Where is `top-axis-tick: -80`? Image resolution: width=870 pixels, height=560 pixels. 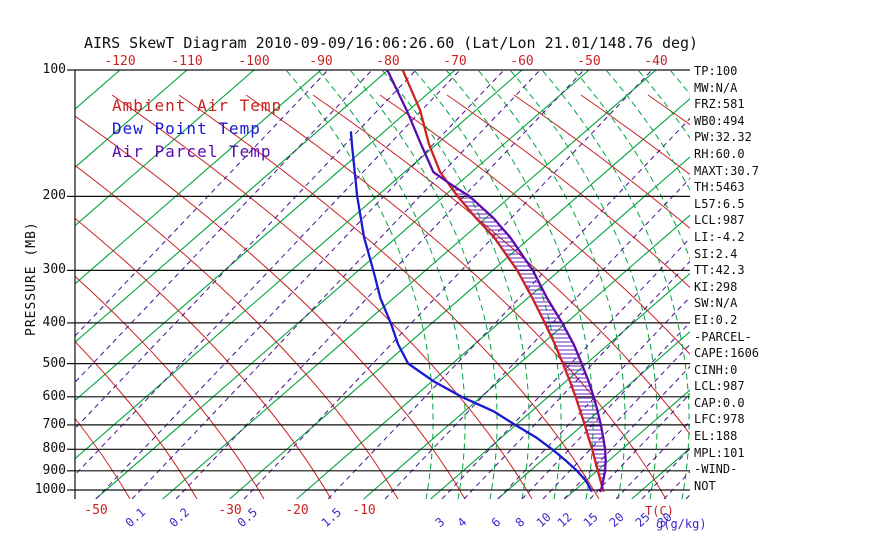 top-axis-tick: -80 is located at coordinates (388, 61).